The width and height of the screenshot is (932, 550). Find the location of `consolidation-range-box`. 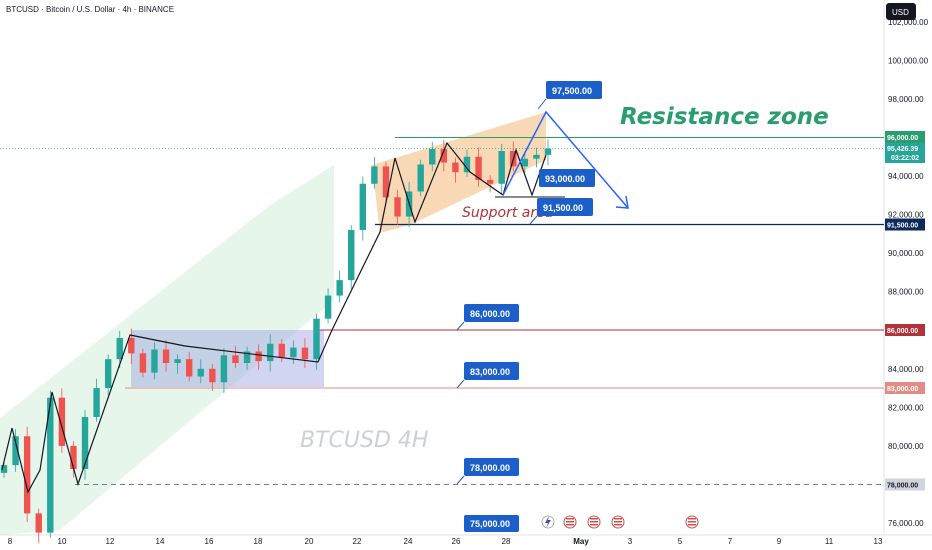

consolidation-range-box is located at coordinates (227, 358).